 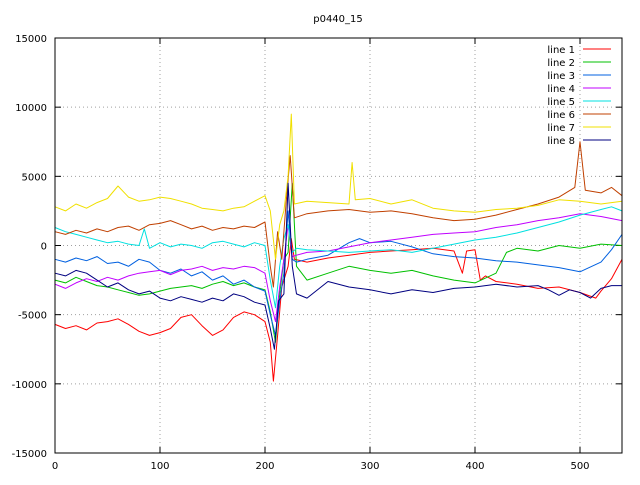 What do you see at coordinates (338, 19) in the screenshot?
I see `chart-title: p0440_15` at bounding box center [338, 19].